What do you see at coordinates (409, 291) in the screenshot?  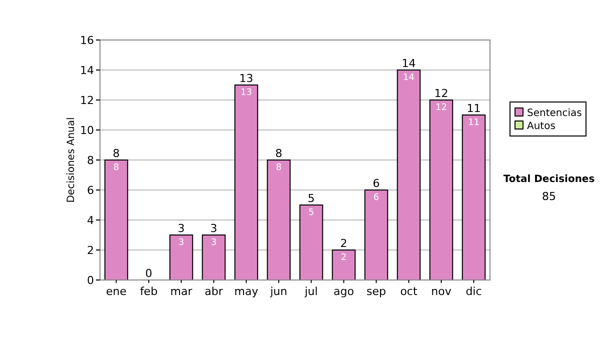 I see `x-tick-label: oct` at bounding box center [409, 291].